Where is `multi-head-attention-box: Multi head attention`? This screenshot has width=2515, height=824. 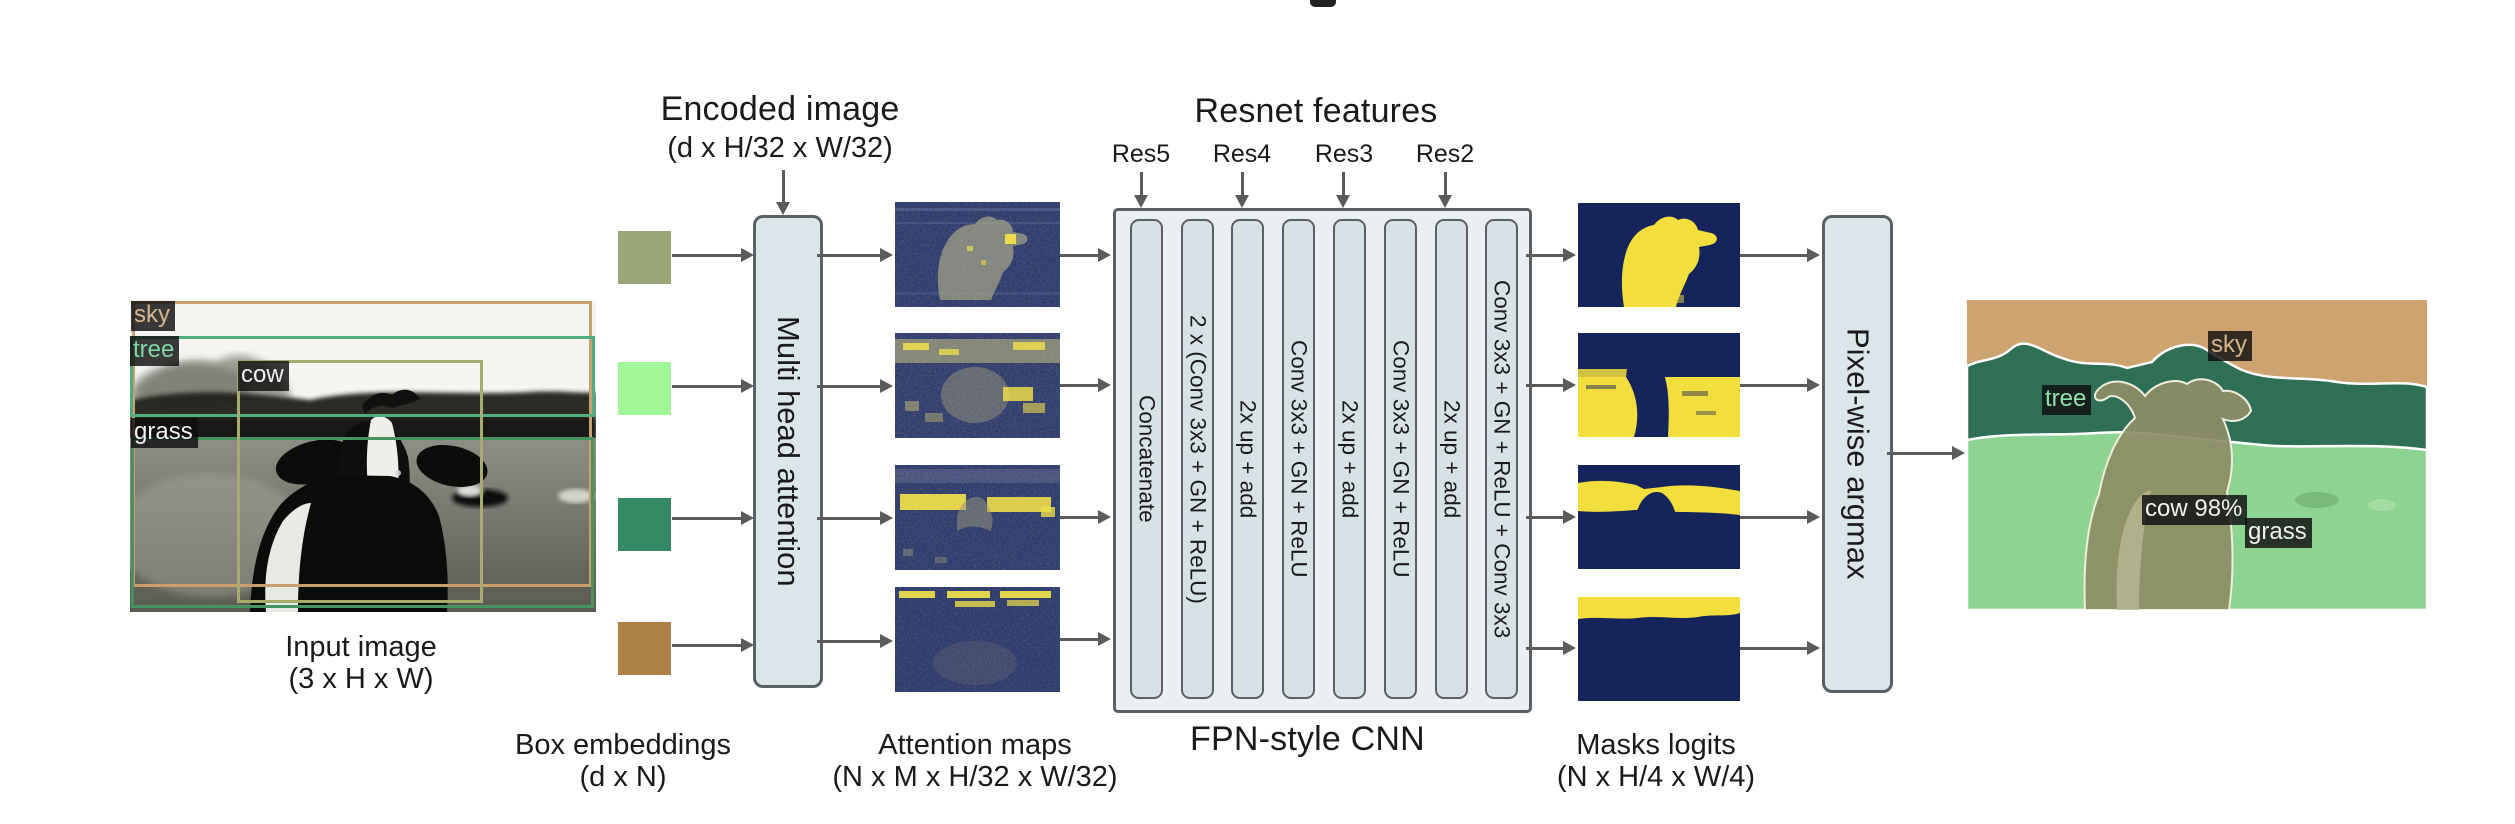
multi-head-attention-box: Multi head attention is located at coordinates (788, 451).